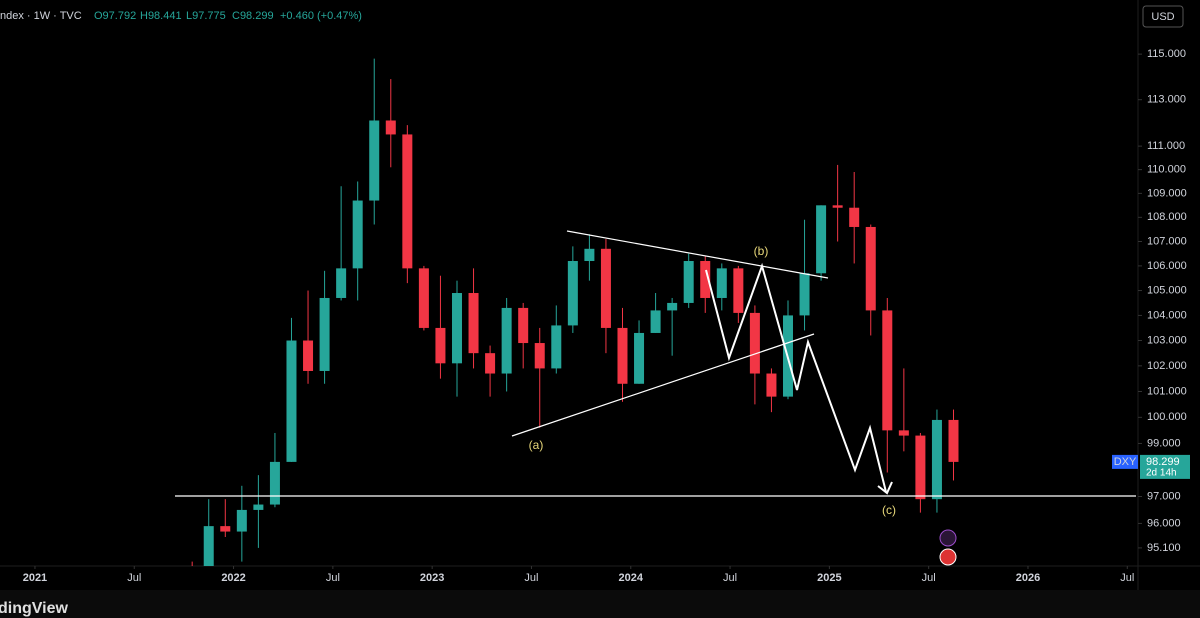 This screenshot has width=1200, height=618. What do you see at coordinates (1166, 54) in the screenshot?
I see `y-tick-label: 115.000` at bounding box center [1166, 54].